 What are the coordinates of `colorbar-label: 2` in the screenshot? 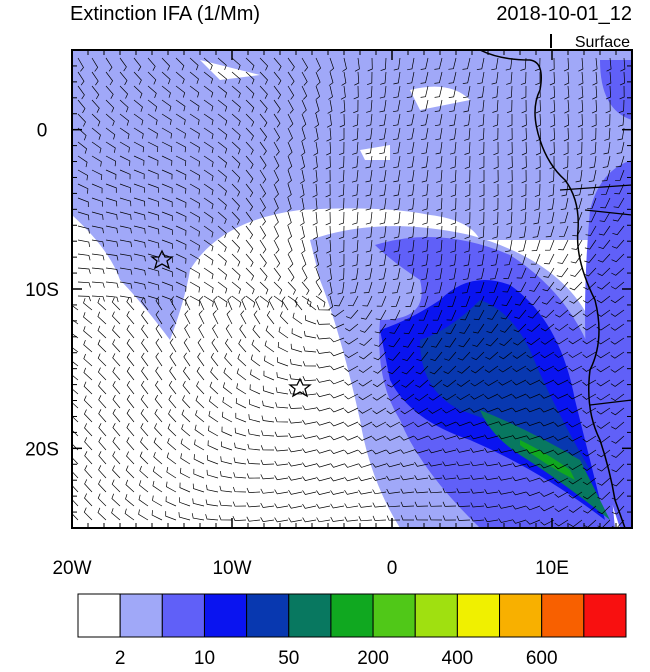 It's located at (120, 657).